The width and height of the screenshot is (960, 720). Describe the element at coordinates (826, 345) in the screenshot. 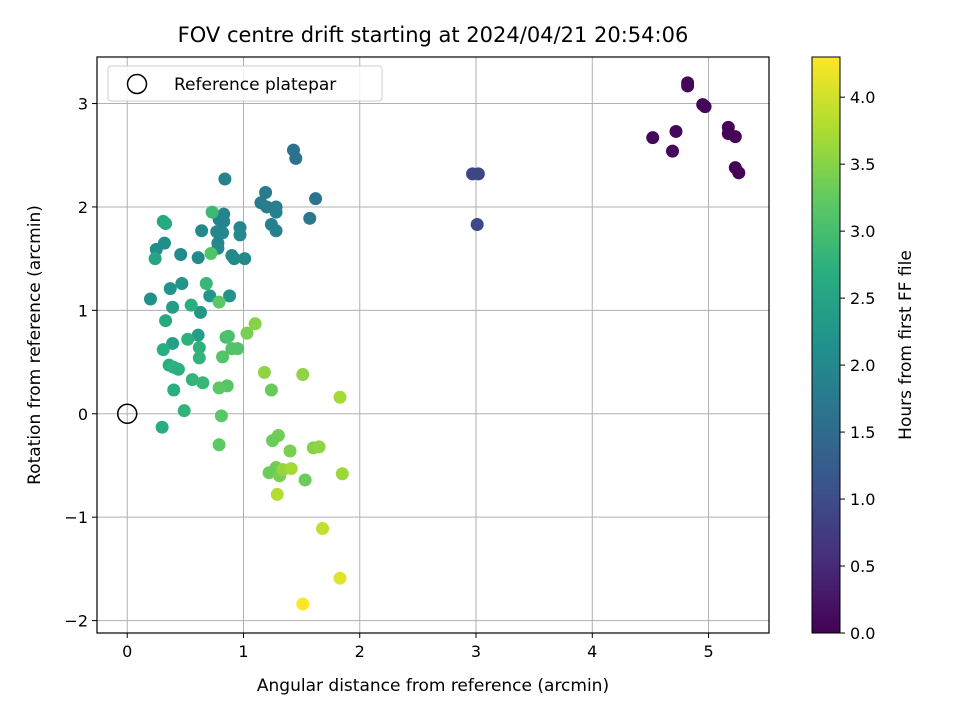

I see `colorbar-gradient` at that location.